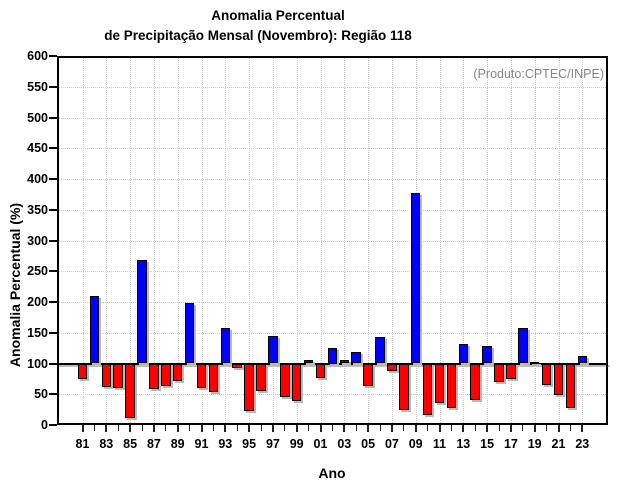 The image size is (640, 500). Describe the element at coordinates (177, 372) in the screenshot. I see `bar-1989` at that location.